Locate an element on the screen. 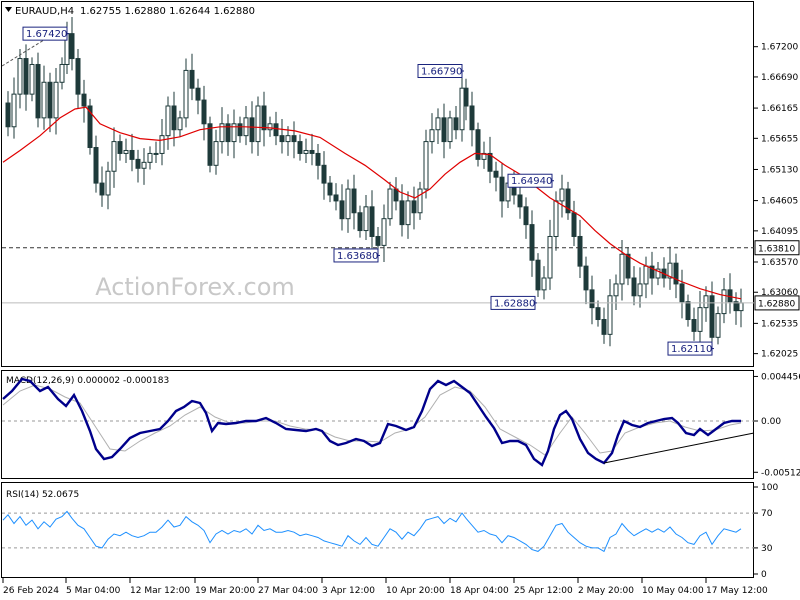 Image resolution: width=800 pixels, height=600 pixels. macd-axis-label: 0.00 is located at coordinates (771, 422).